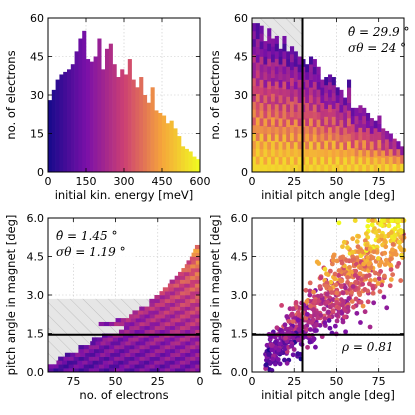 The width and height of the screenshot is (415, 415). Describe the element at coordinates (377, 48) in the screenshot. I see `annotation-text: σθ = 24 °` at that location.